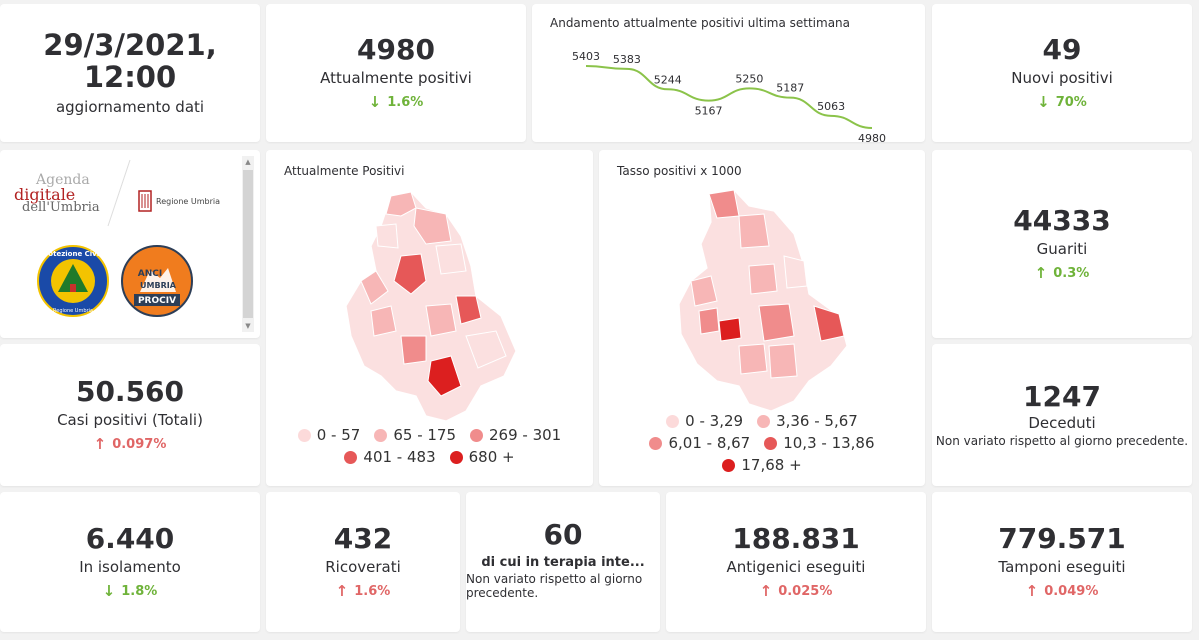 Image resolution: width=1199 pixels, height=640 pixels. What do you see at coordinates (872, 137) in the screenshot?
I see `trend-data-label: 4980` at bounding box center [872, 137].